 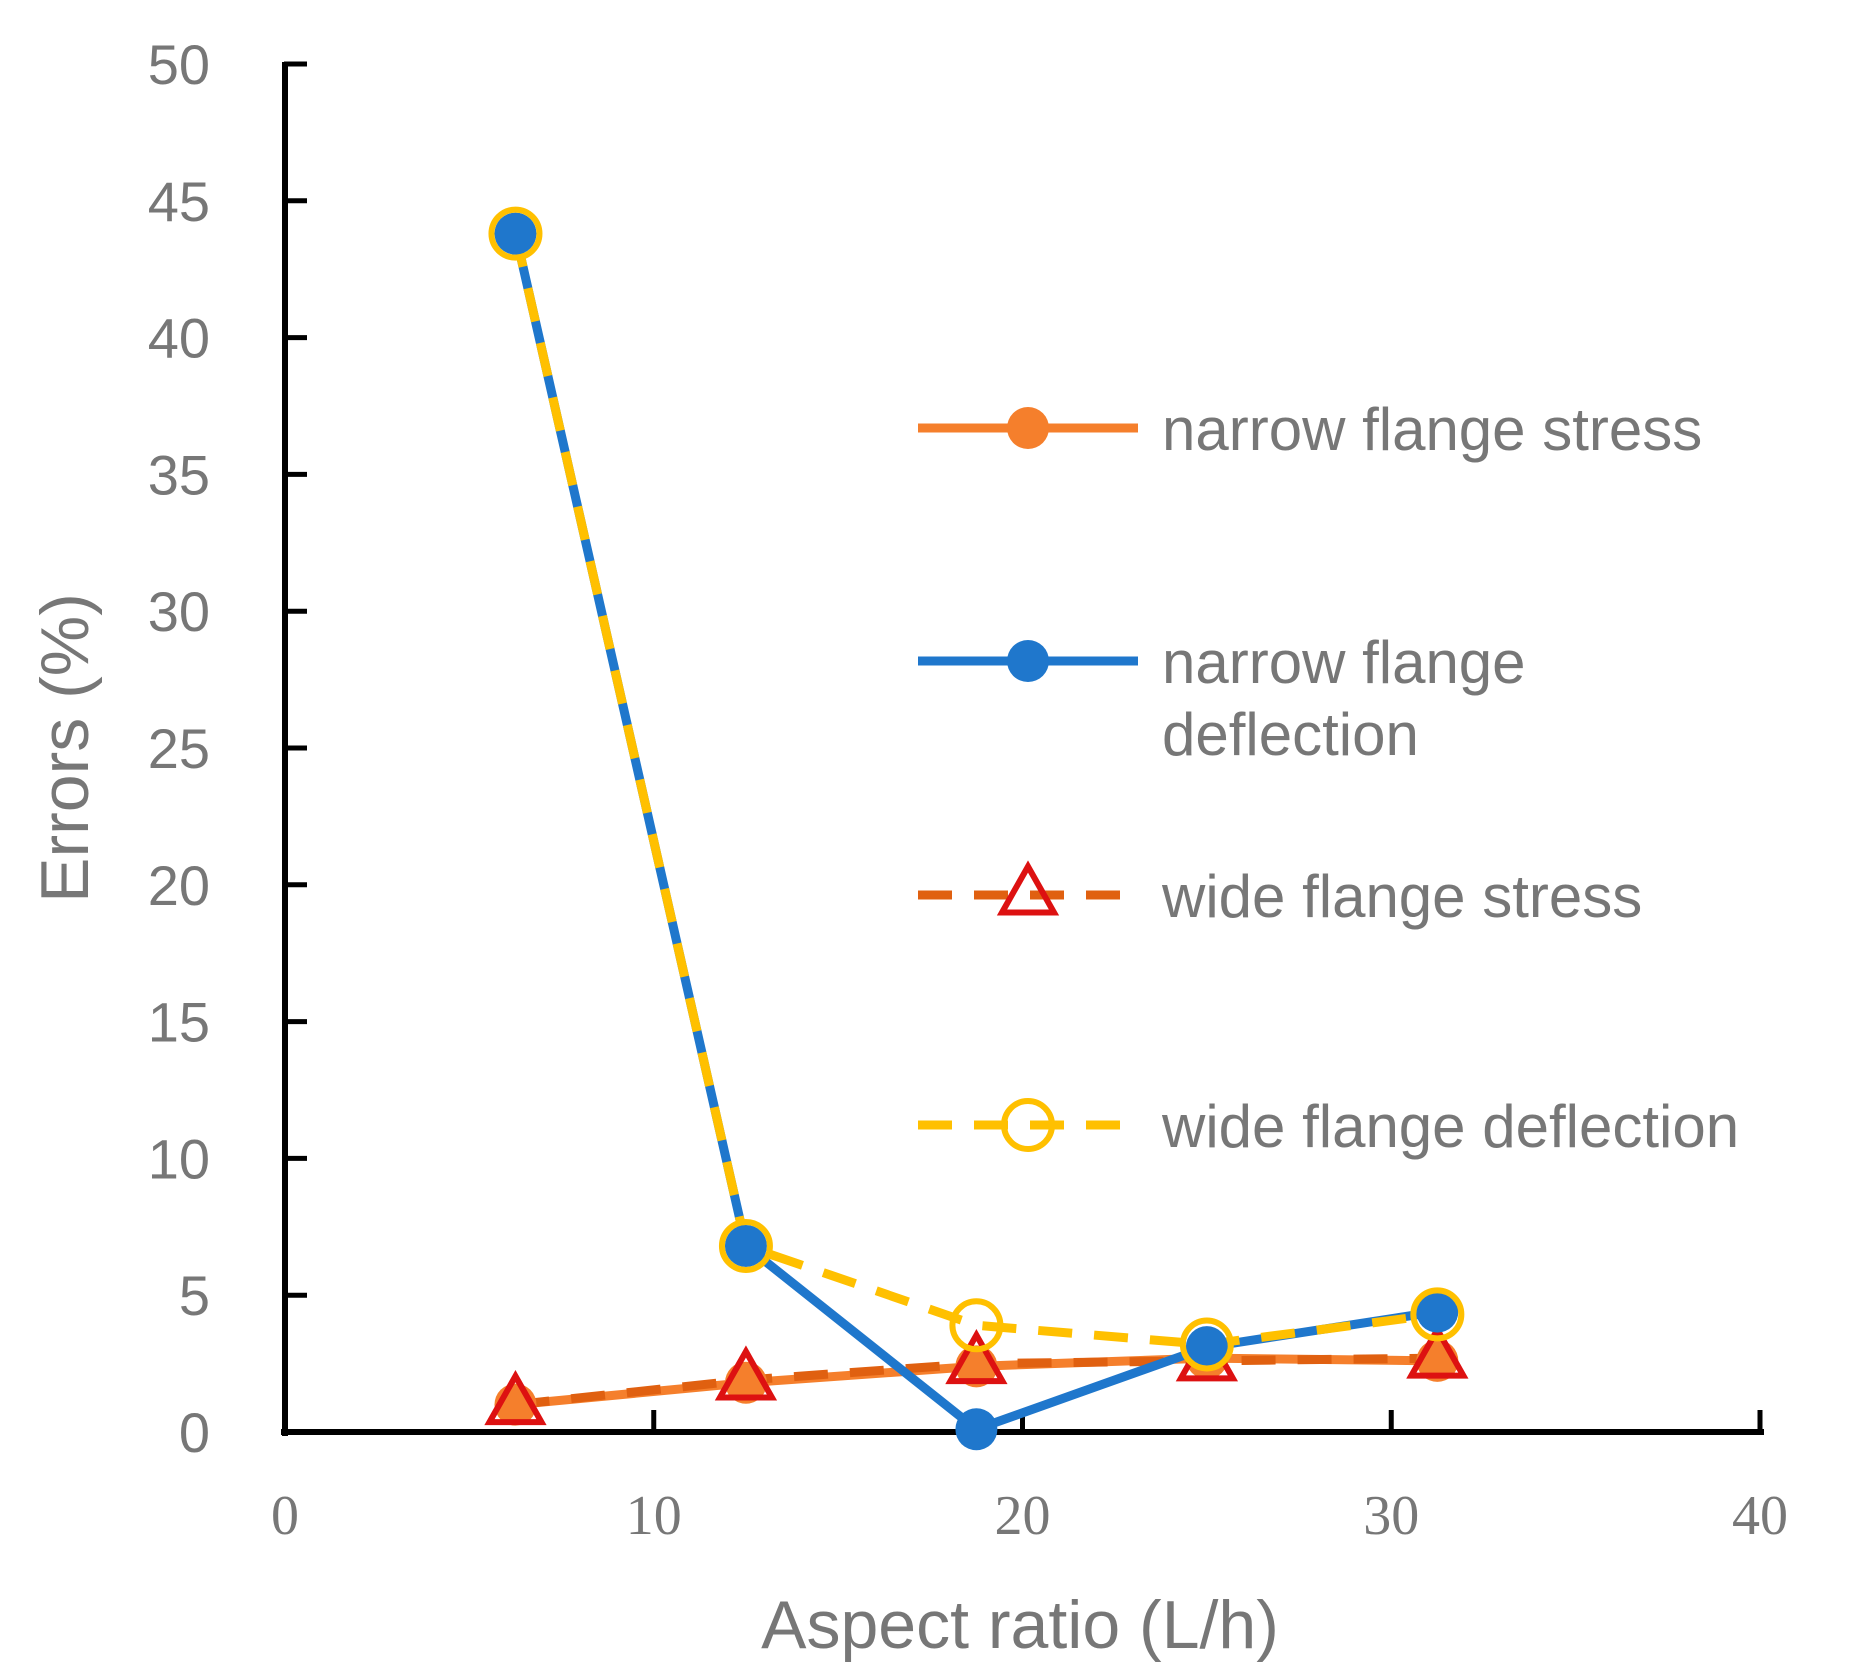 I want to click on y-tick-label: 15, so click(x=179, y=1022).